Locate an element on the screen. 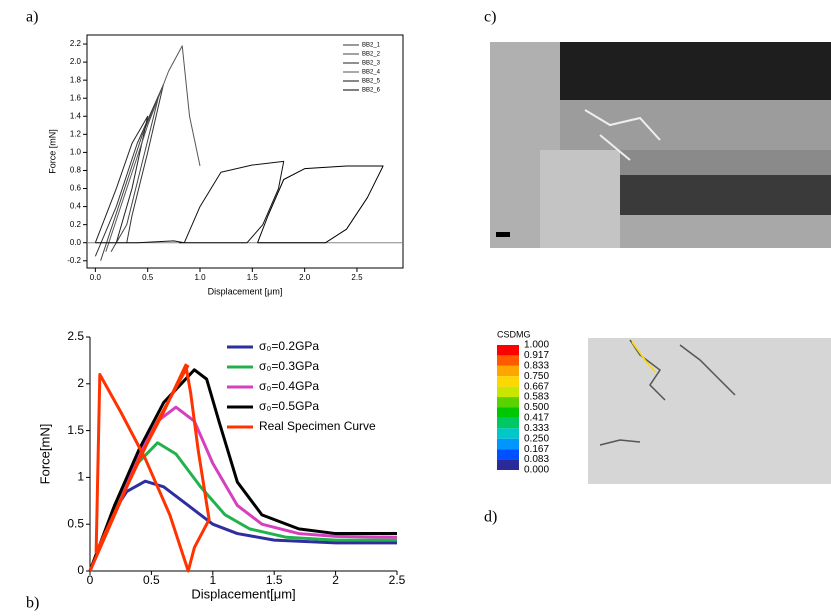  legend-label: BB2_4 is located at coordinates (371, 73).